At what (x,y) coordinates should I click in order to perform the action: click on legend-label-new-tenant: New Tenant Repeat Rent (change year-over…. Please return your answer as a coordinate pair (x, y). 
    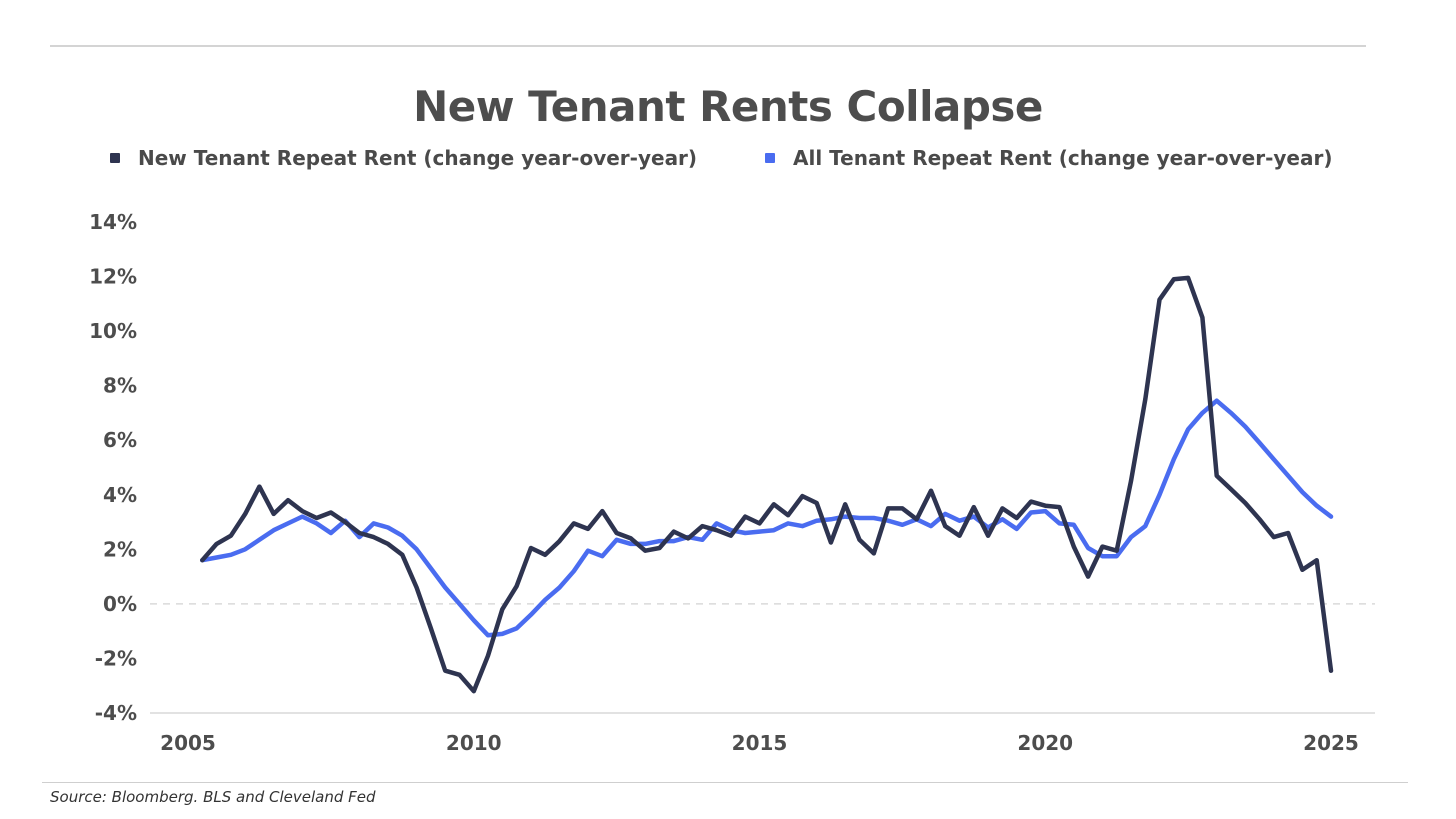
    Looking at the image, I should click on (418, 158).